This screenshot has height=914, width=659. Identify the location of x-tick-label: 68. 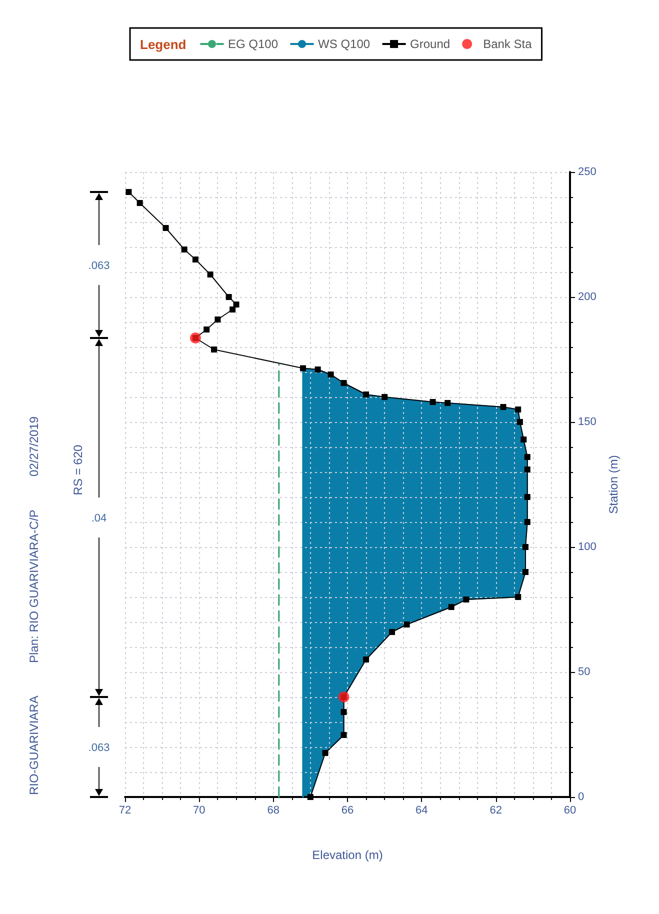
(273, 810).